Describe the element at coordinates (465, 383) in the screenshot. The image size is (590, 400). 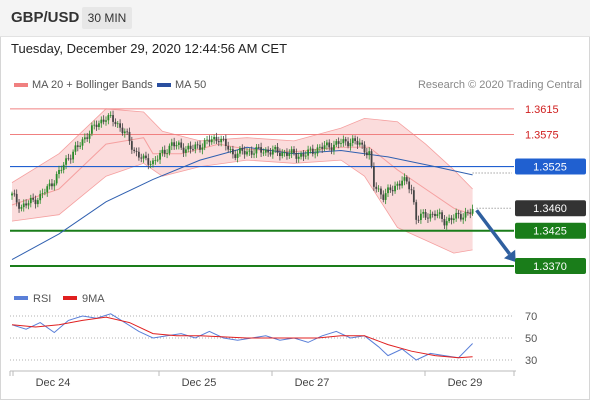
I see `x-tick-label: Dec 29` at that location.